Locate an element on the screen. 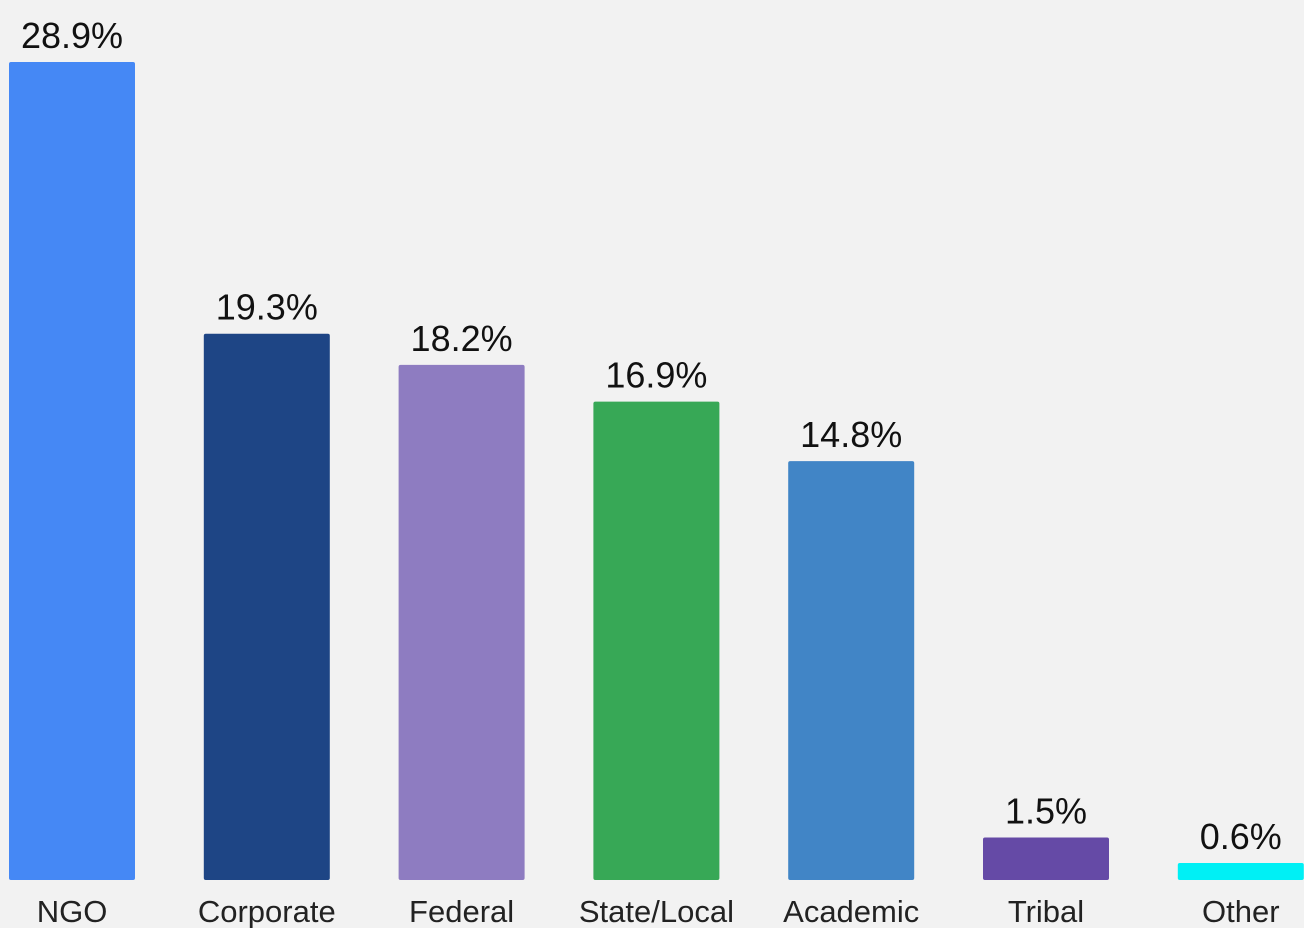  bar-state-local is located at coordinates (656, 640).